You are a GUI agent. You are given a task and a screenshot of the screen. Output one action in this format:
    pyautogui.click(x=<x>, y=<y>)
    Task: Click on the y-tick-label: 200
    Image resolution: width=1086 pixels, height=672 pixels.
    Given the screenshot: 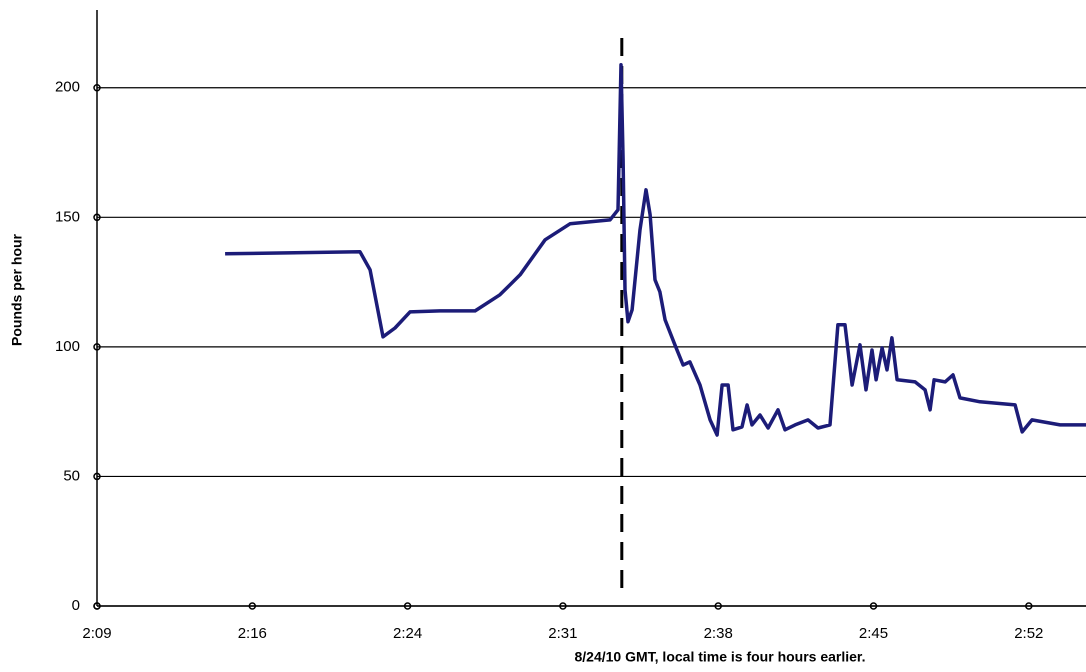 What is the action you would take?
    pyautogui.click(x=67, y=87)
    